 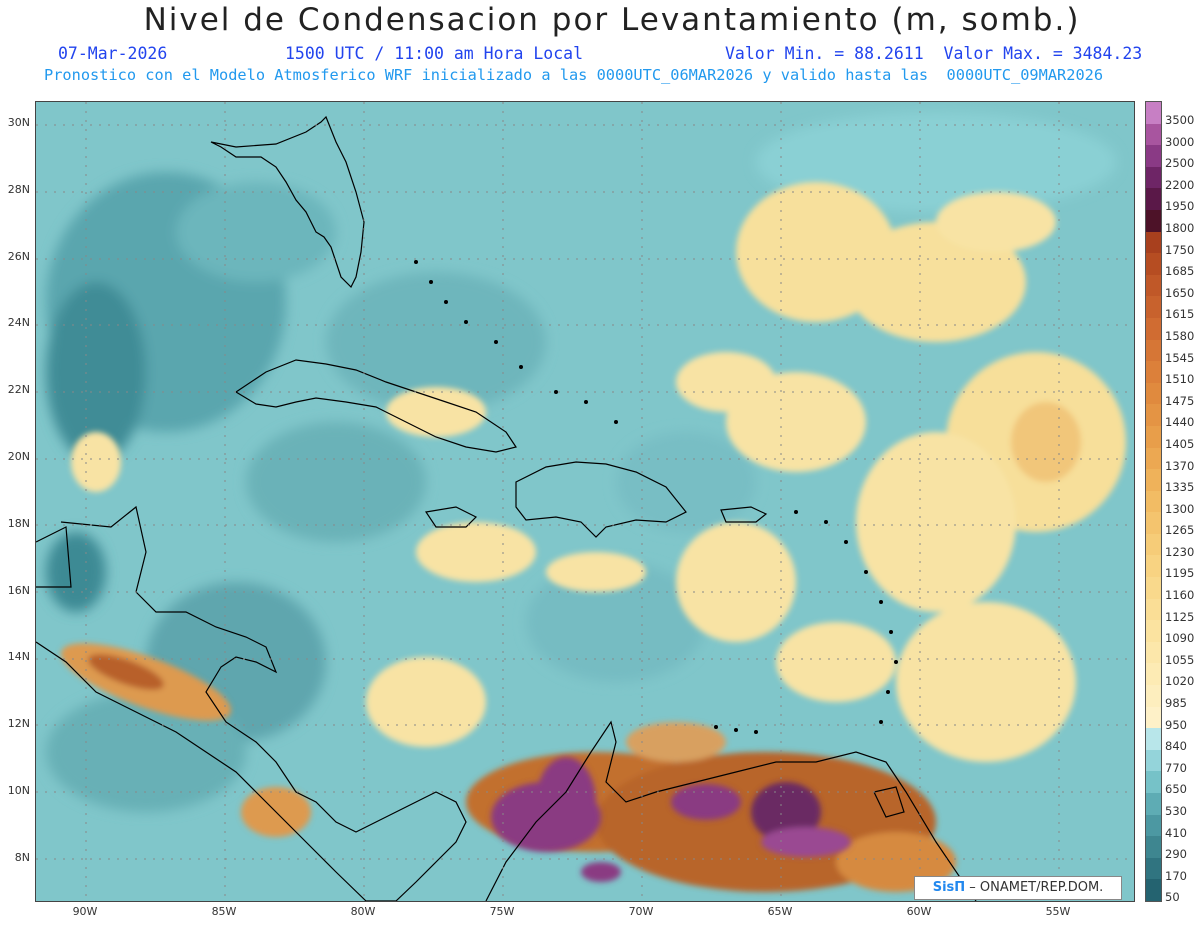 I want to click on valid-time: 1500 UTC / 11:00 am Hora Local, so click(x=434, y=53).